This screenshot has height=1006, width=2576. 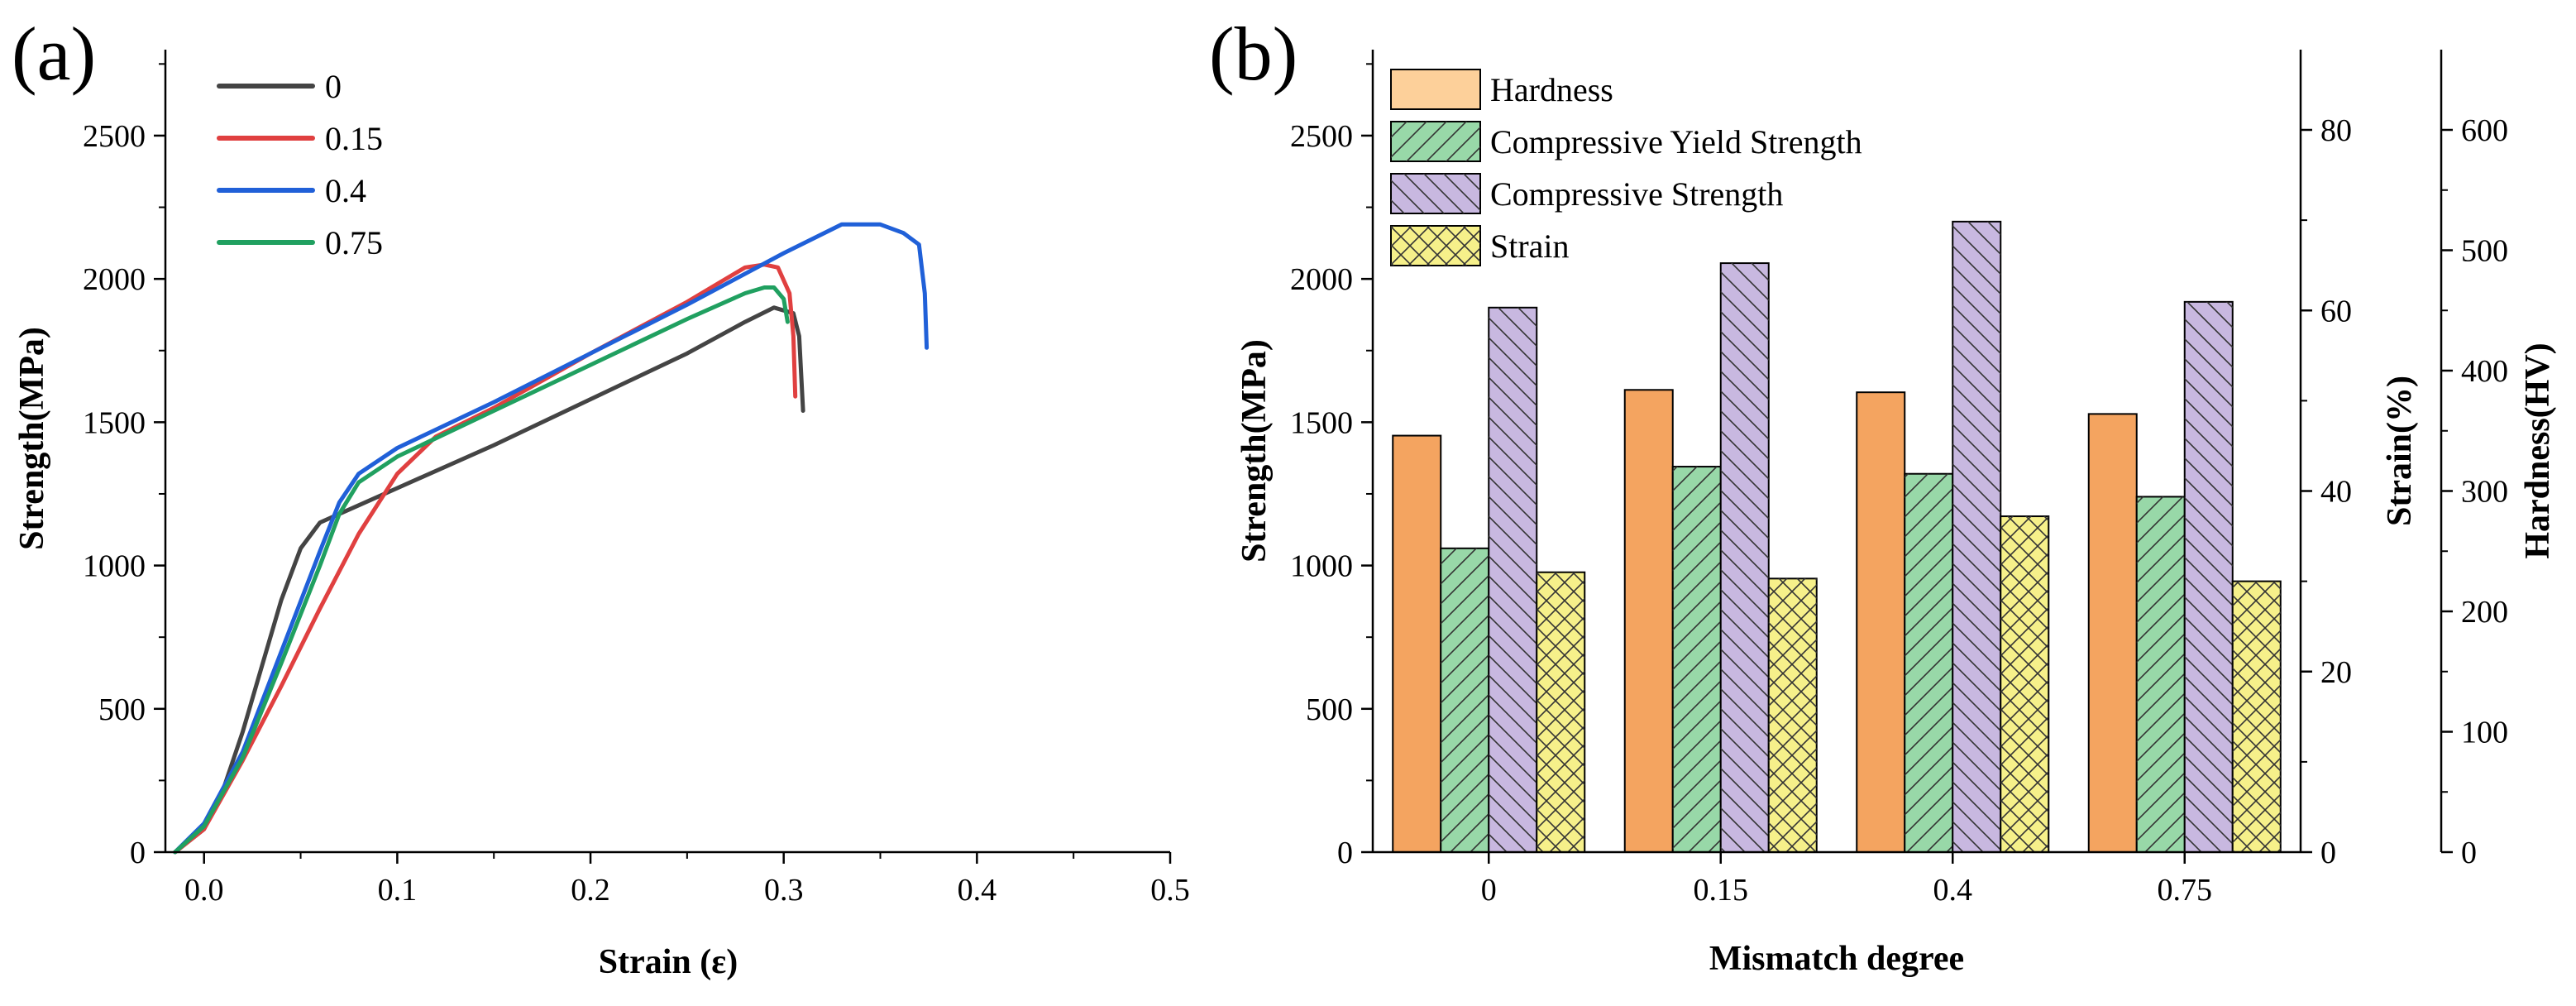 I want to click on bar-strain-0-15-hatch, so click(x=1792, y=715).